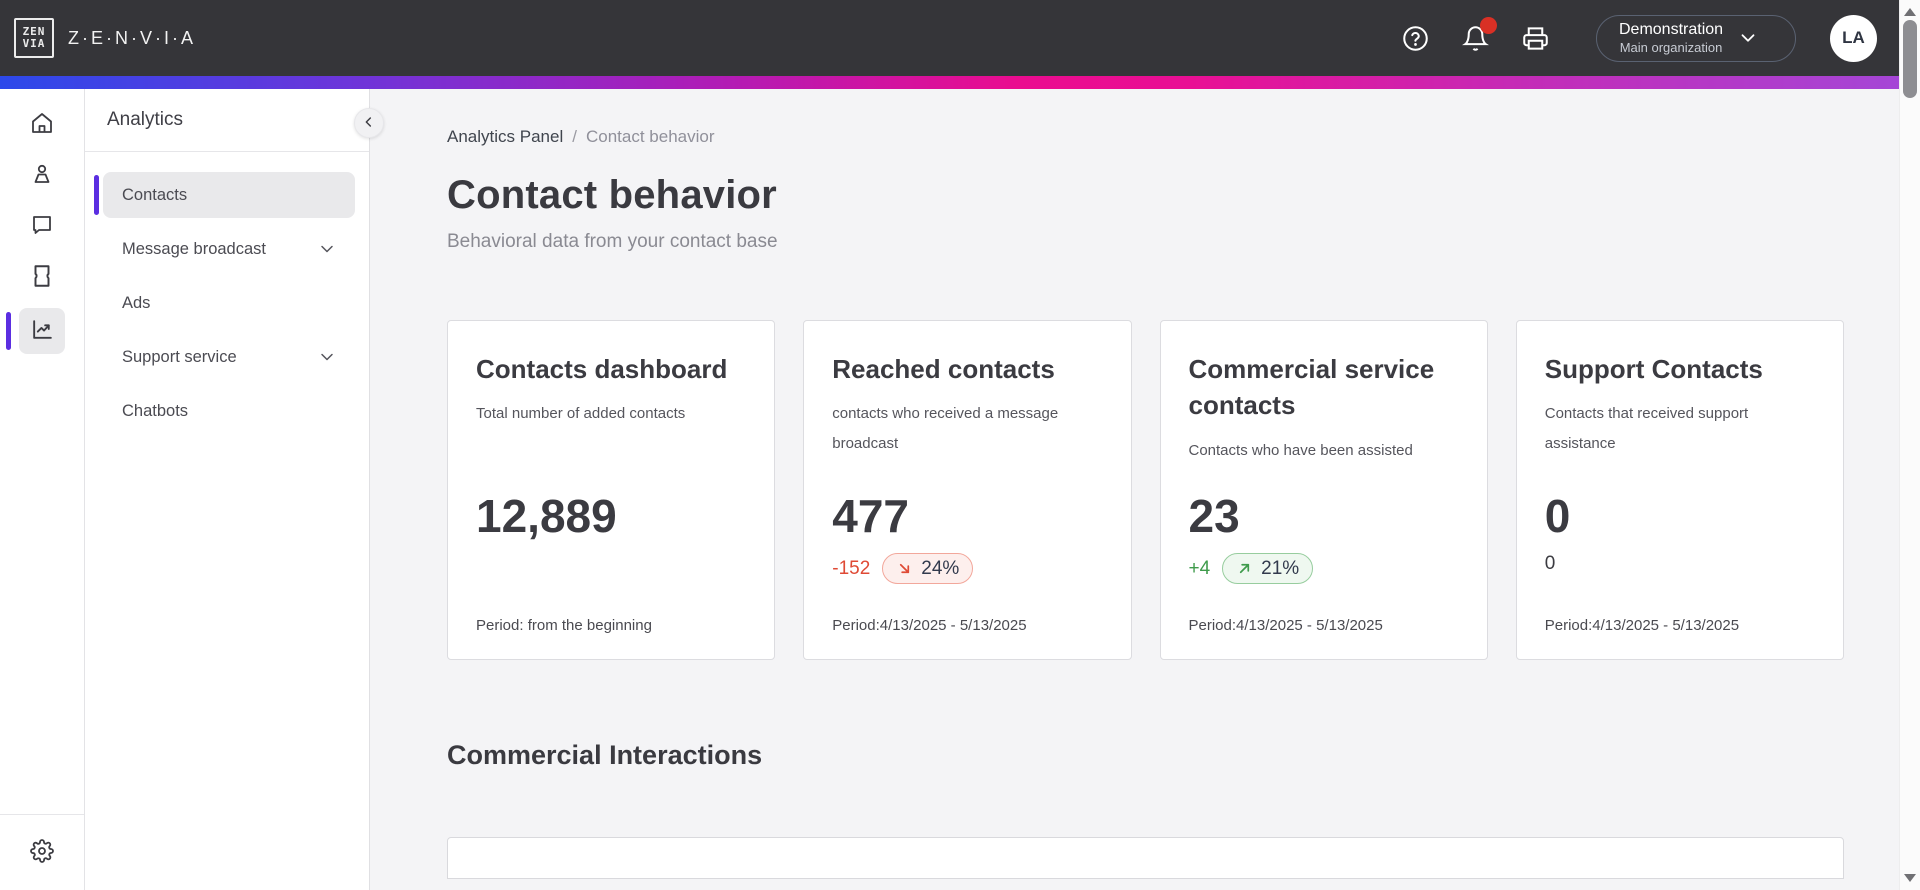 The image size is (1920, 890). Describe the element at coordinates (227, 120) in the screenshot. I see `sidebar-header: Analytics` at that location.